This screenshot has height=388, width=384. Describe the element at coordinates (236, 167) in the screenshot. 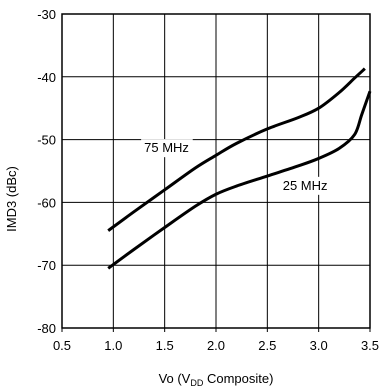

I see `series-annotations: 75 MHz 25 MHz` at that location.